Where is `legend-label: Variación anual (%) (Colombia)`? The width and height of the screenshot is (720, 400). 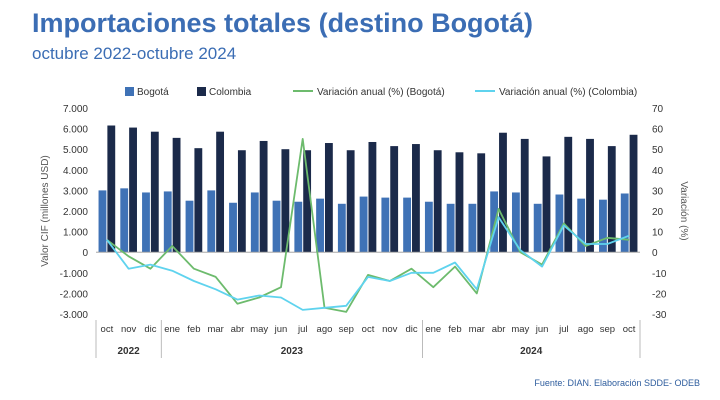
legend-label: Variación anual (%) (Colombia) is located at coordinates (568, 92).